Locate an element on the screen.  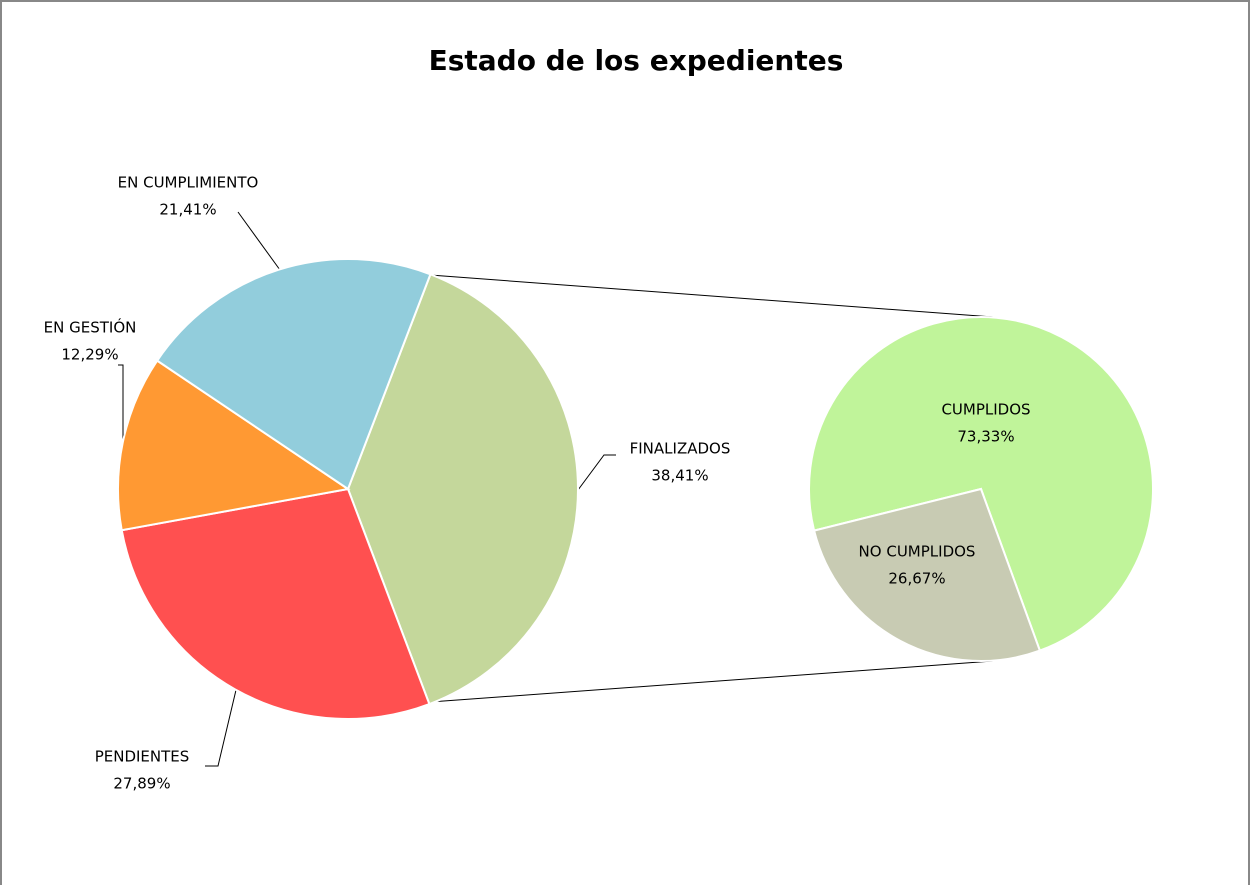
value-label: 38,41% is located at coordinates (679, 476).